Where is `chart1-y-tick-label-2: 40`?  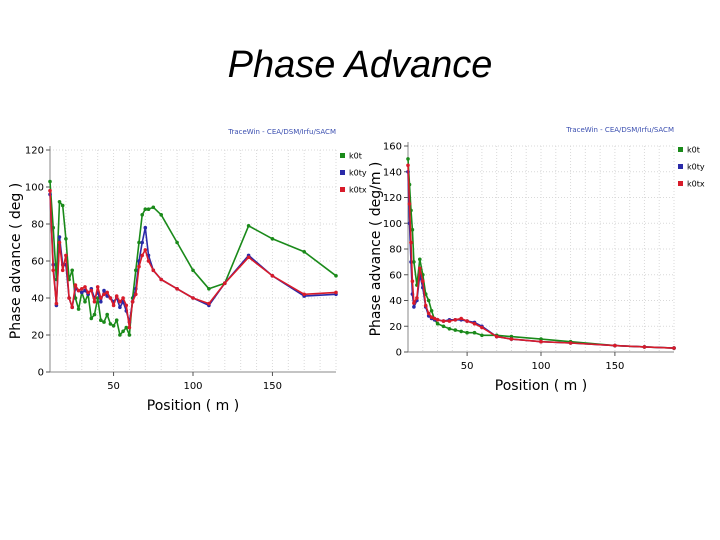
chart1-y-tick-label-2: 40 is located at coordinates (37, 299).